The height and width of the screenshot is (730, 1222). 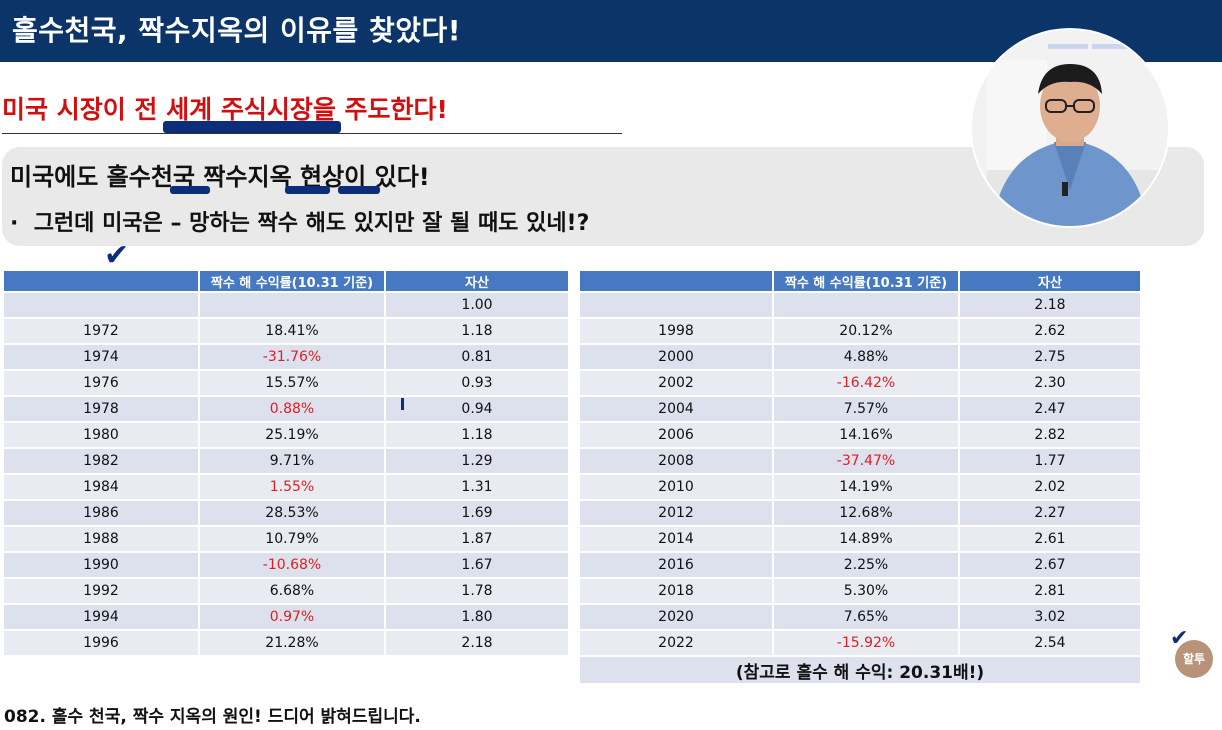 What do you see at coordinates (101, 539) in the screenshot?
I see `year-cell: 1988` at bounding box center [101, 539].